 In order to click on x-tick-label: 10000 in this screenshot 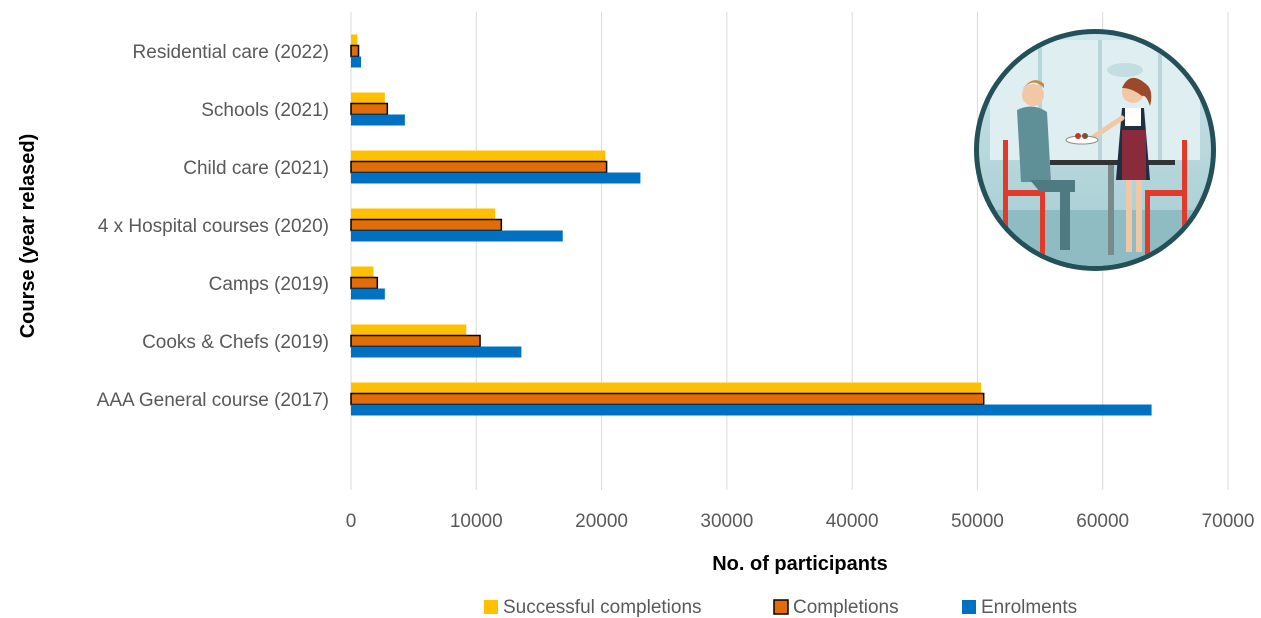, I will do `click(476, 521)`.